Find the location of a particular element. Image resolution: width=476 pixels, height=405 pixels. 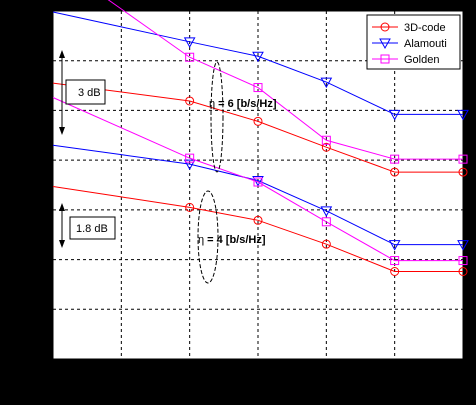

gap-bottom-label: 1.8 dB is located at coordinates (92, 229).